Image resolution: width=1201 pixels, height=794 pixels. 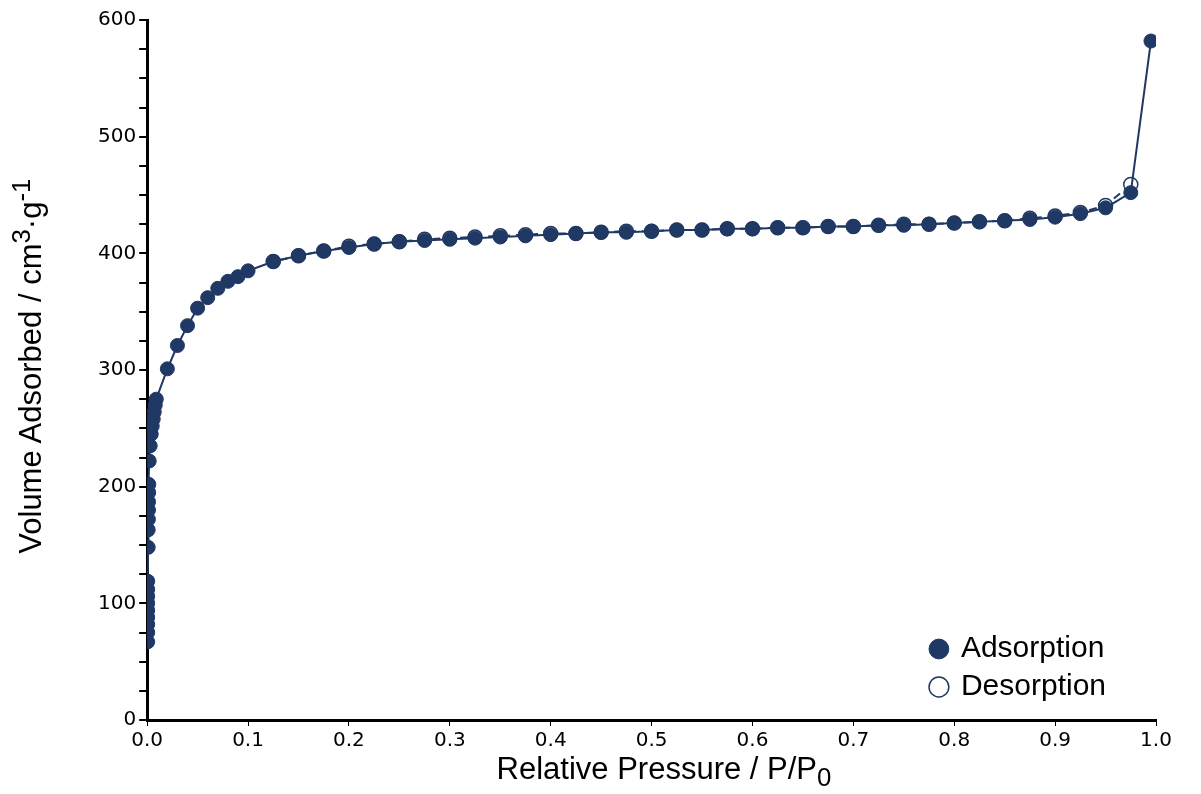 What do you see at coordinates (117, 251) in the screenshot?
I see `y-tick-label: 400` at bounding box center [117, 251].